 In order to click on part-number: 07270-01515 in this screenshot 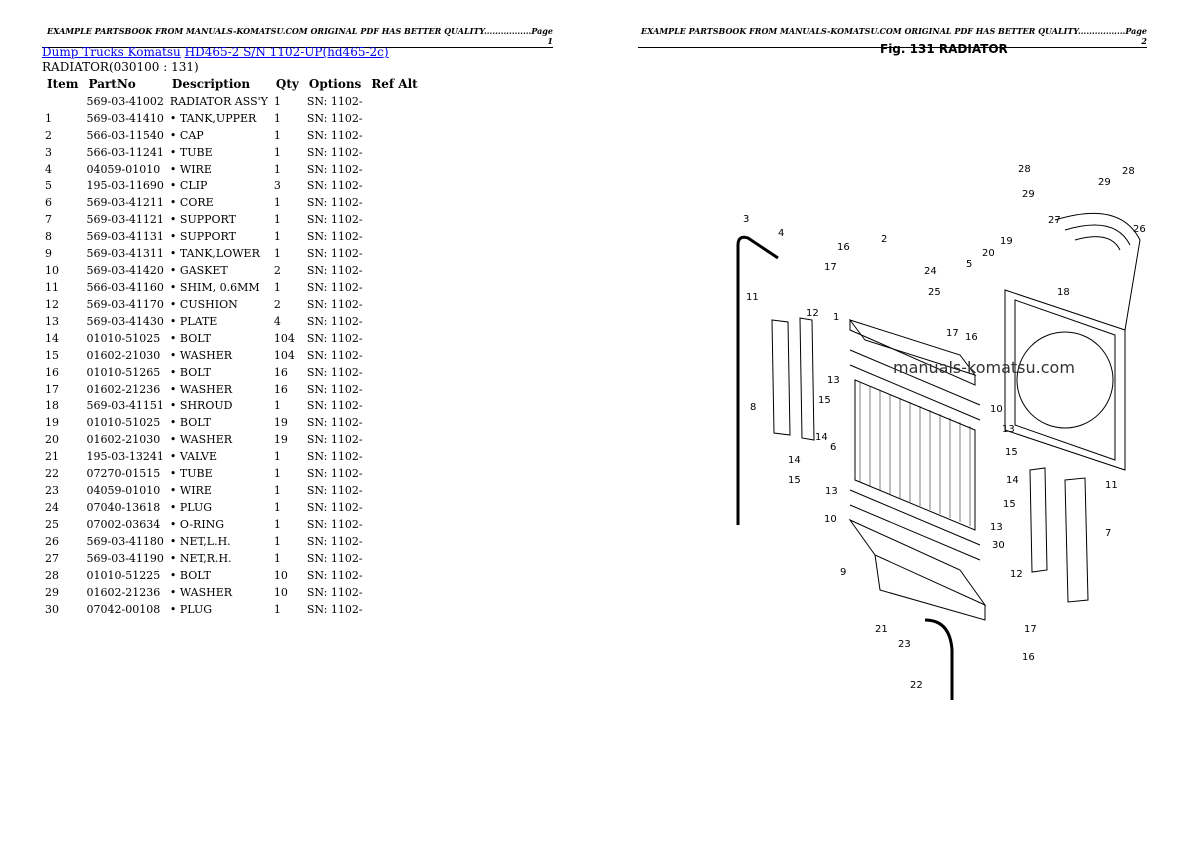, I will do `click(123, 474)`.